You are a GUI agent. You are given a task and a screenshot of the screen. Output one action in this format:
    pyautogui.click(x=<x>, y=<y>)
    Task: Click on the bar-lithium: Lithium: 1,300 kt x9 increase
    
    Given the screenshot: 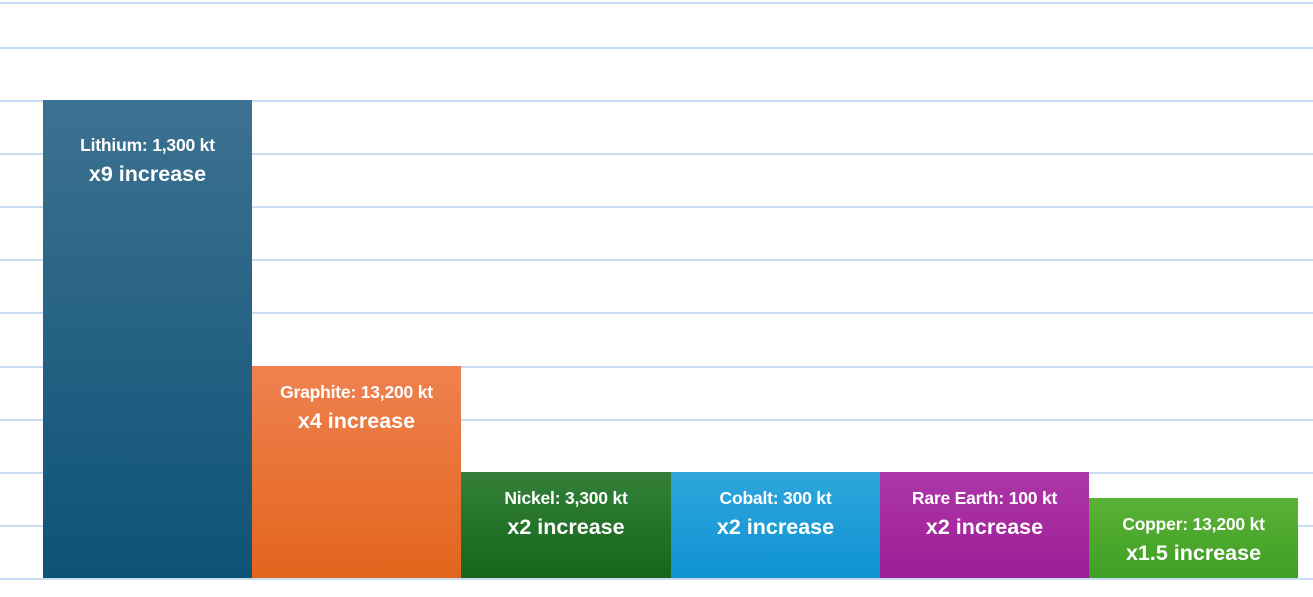 What is the action you would take?
    pyautogui.click(x=147, y=339)
    